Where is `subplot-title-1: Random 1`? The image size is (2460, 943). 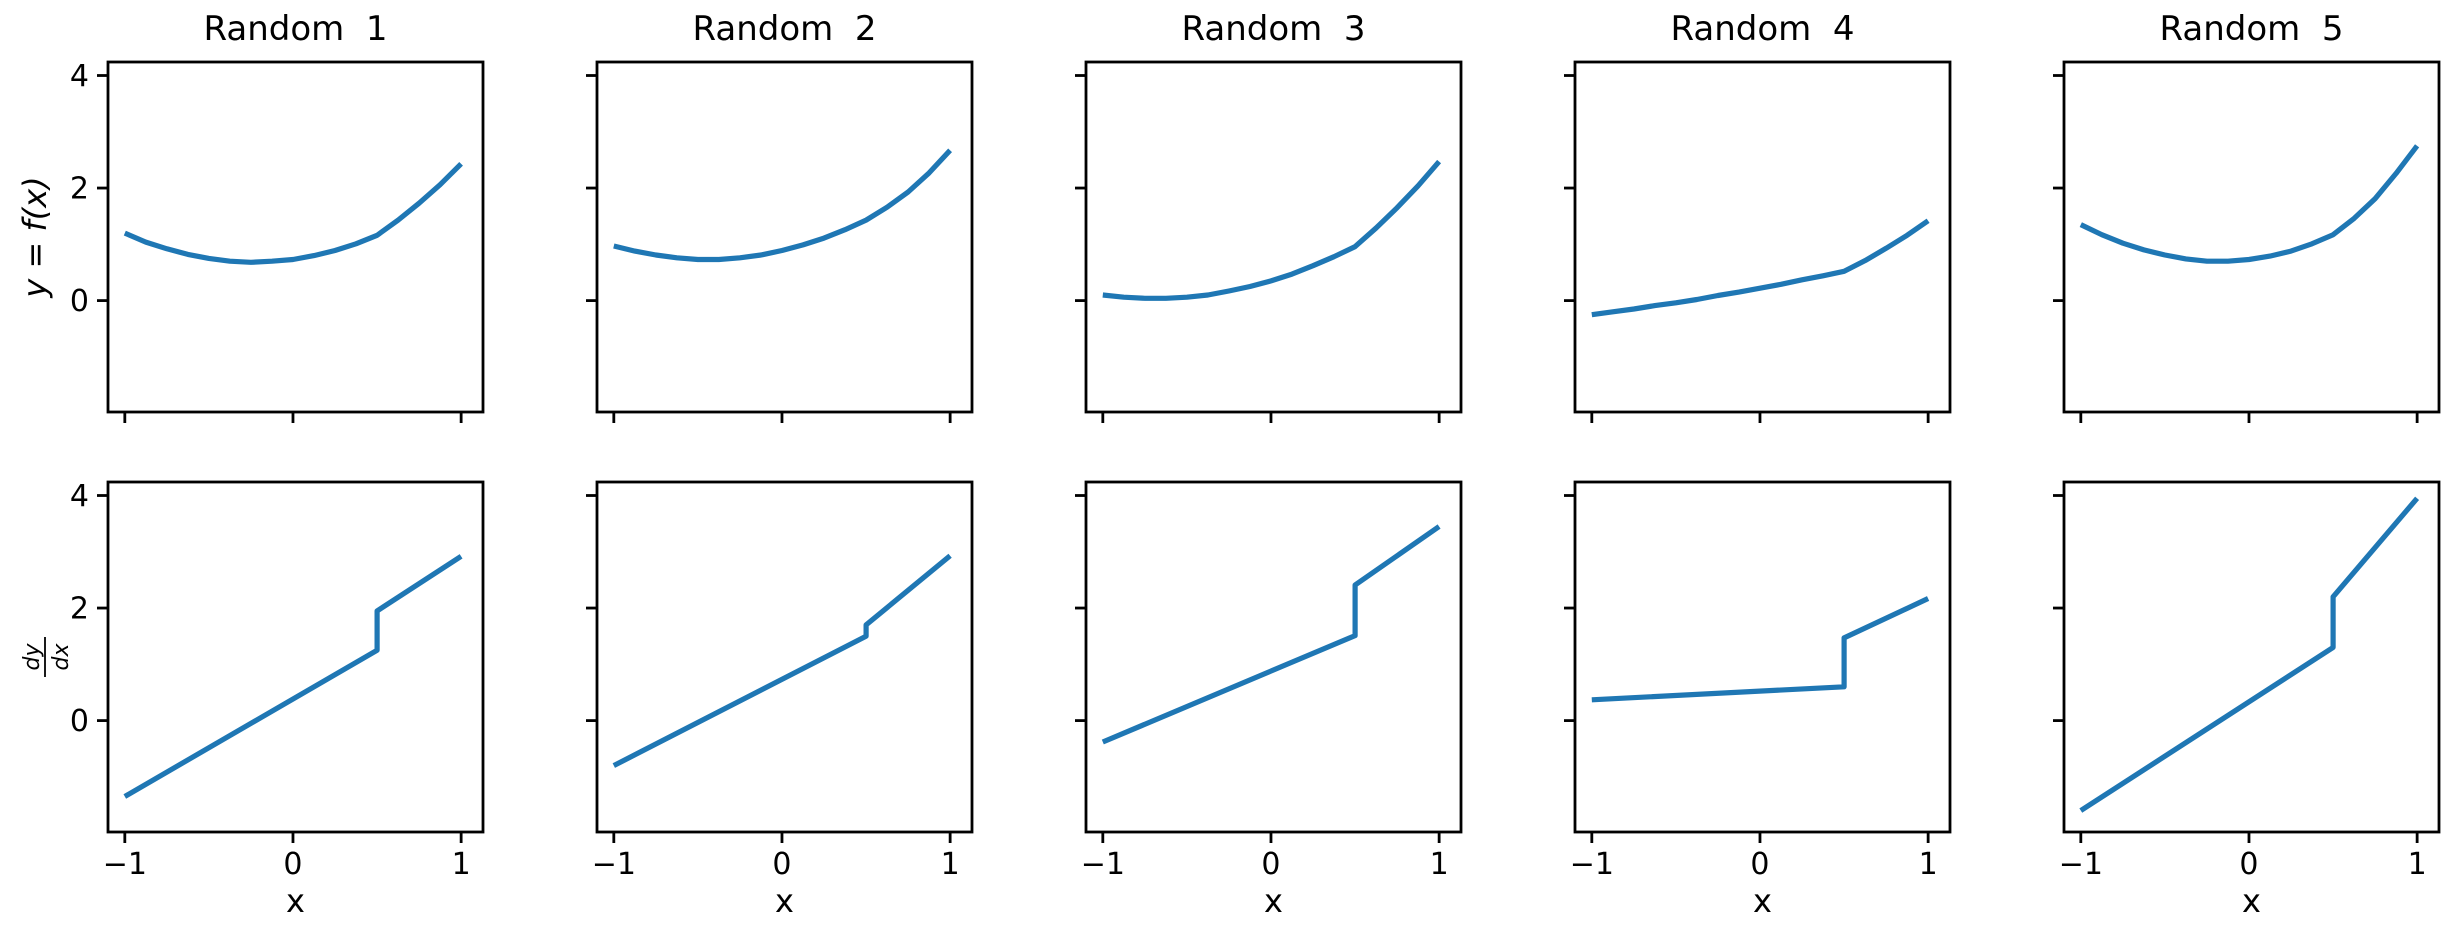
subplot-title-1: Random 1 is located at coordinates (295, 29).